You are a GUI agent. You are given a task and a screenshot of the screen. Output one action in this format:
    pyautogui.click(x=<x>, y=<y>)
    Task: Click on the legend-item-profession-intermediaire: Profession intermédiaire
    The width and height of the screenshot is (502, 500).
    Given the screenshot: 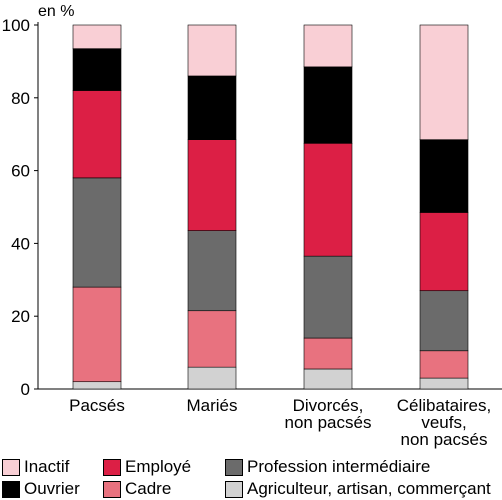 What is the action you would take?
    pyautogui.click(x=327, y=467)
    